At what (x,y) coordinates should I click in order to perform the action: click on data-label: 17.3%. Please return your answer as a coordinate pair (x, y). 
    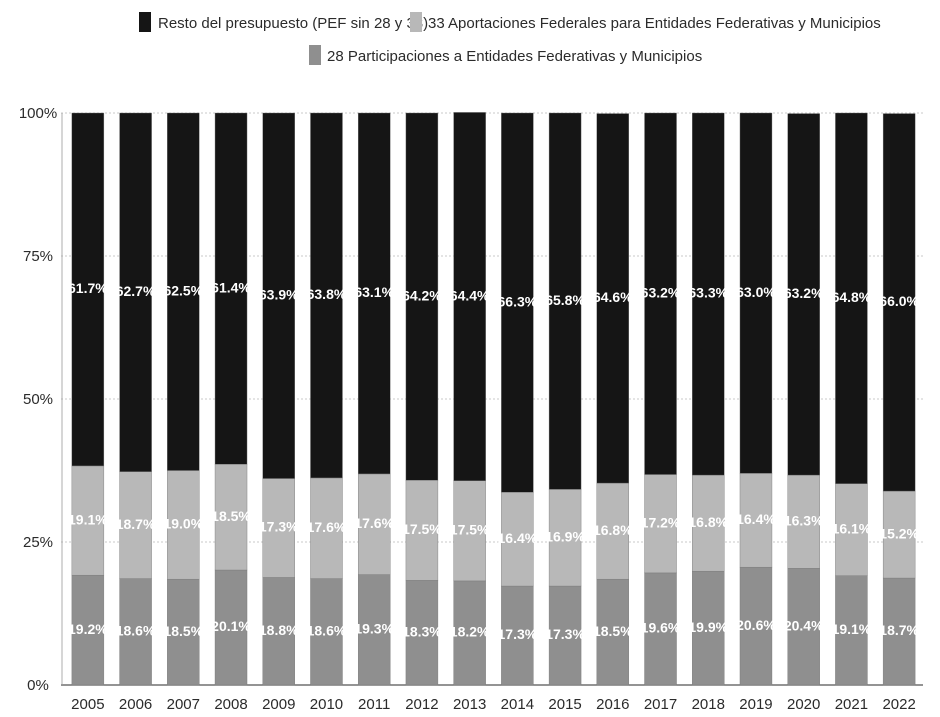
    Looking at the image, I should click on (279, 527).